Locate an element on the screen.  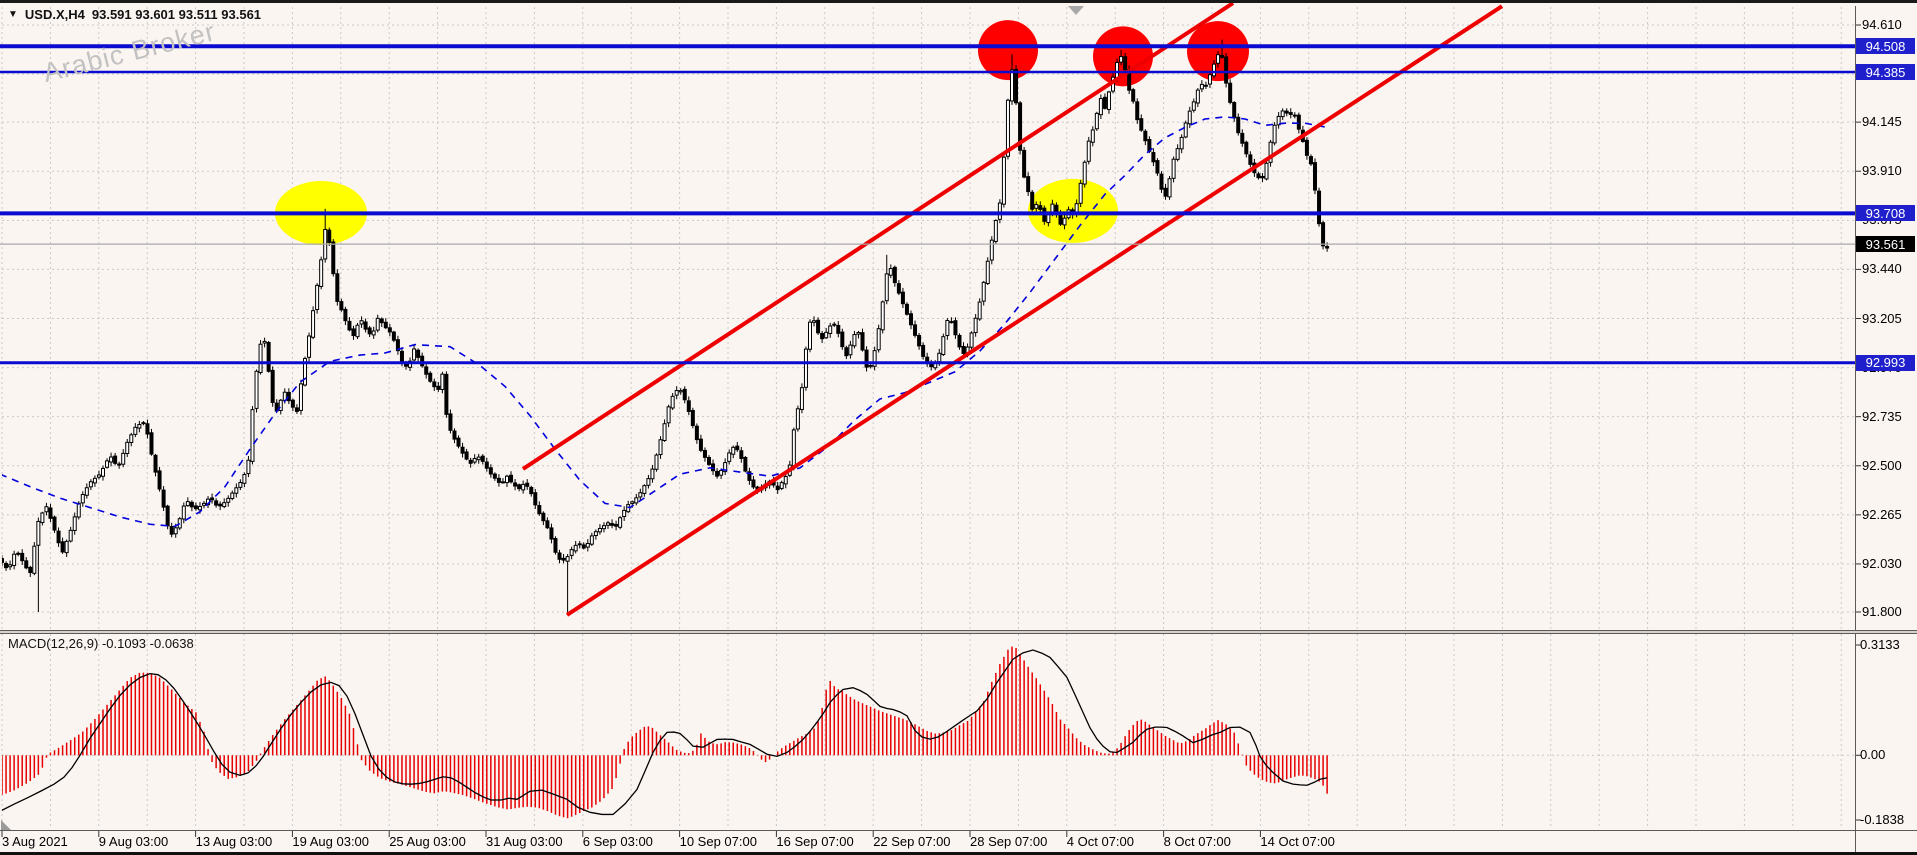
red-highlight-circle is located at coordinates (1008, 50).